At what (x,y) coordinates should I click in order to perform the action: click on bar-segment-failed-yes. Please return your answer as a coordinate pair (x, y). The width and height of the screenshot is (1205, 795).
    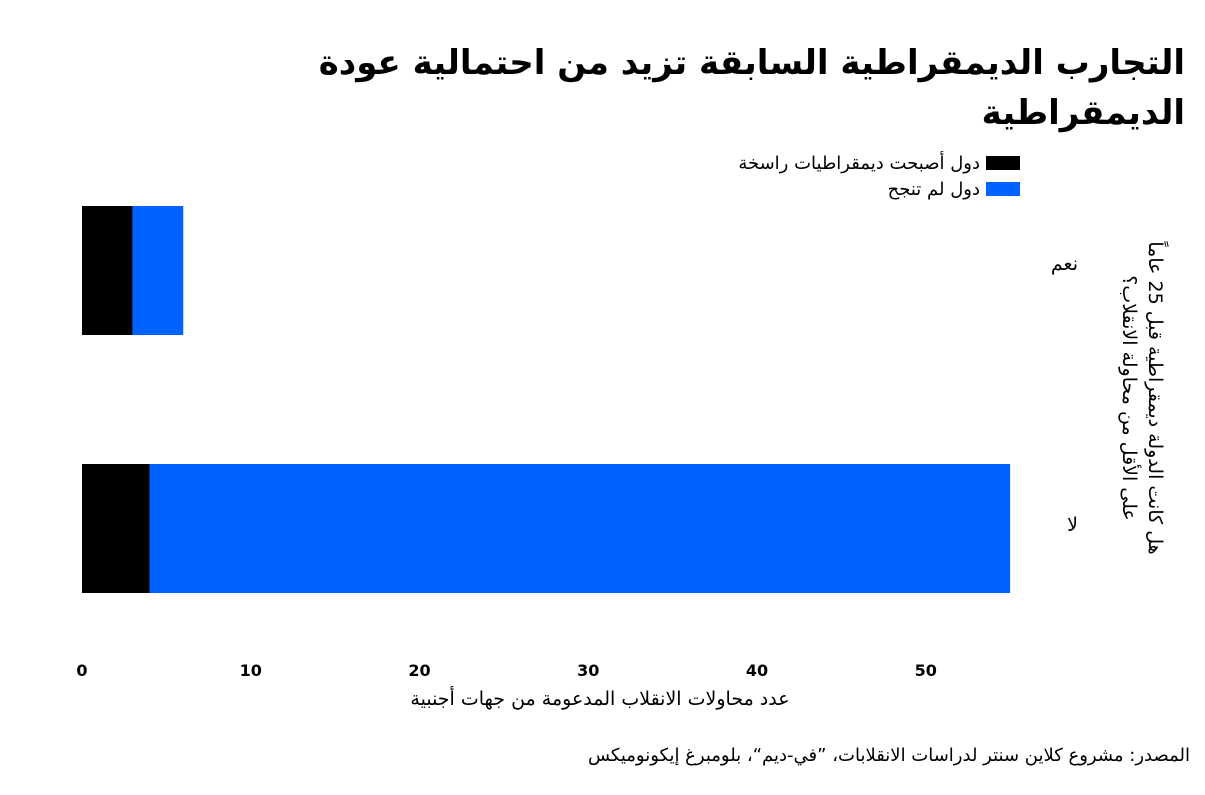
    Looking at the image, I should click on (158, 270).